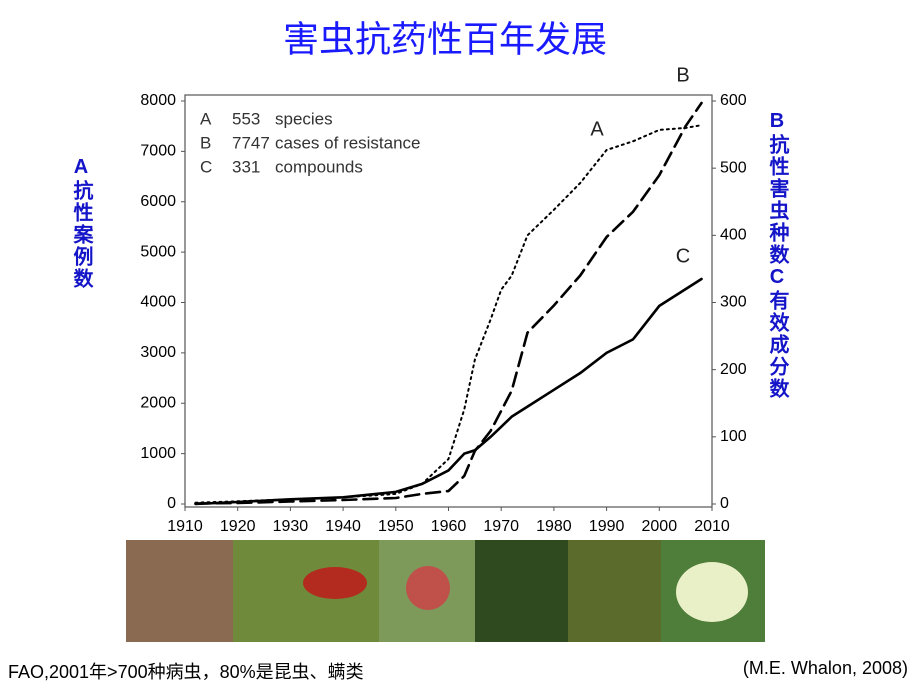 Image resolution: width=920 pixels, height=690 pixels. Describe the element at coordinates (607, 526) in the screenshot. I see `x-tick-label: 1990` at that location.